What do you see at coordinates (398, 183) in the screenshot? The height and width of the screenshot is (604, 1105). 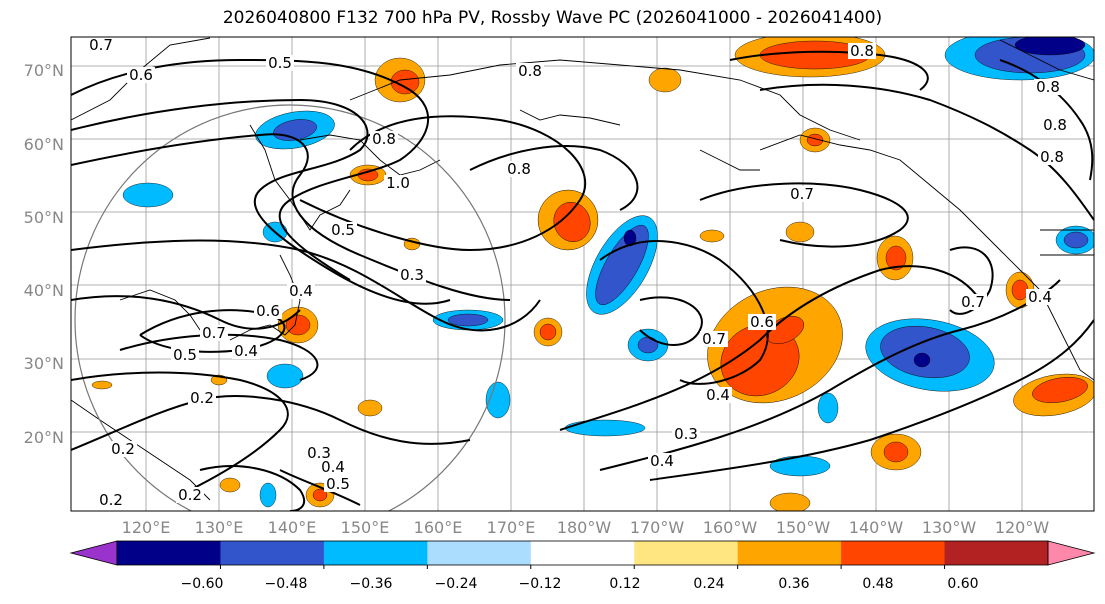 I see `contour-label: 1.0` at bounding box center [398, 183].